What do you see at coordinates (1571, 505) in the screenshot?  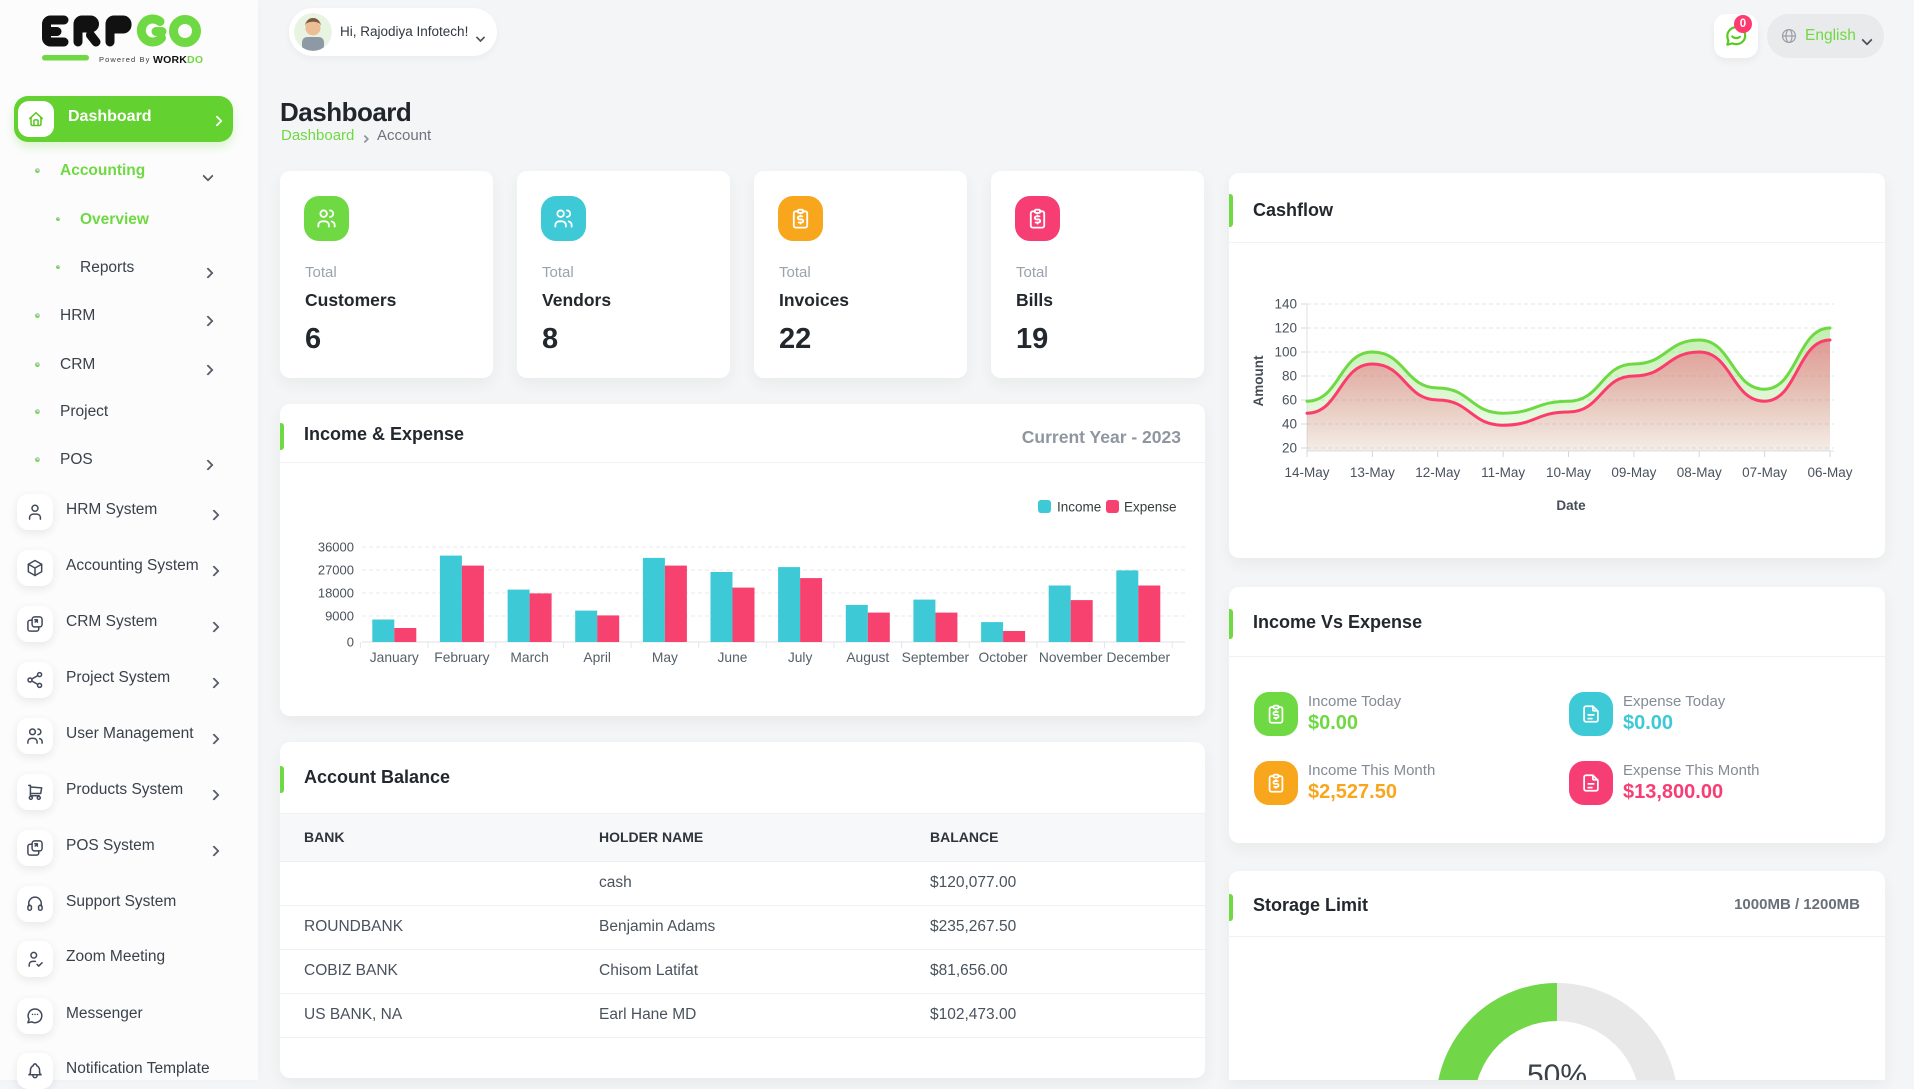 I see `svg-text: Date` at bounding box center [1571, 505].